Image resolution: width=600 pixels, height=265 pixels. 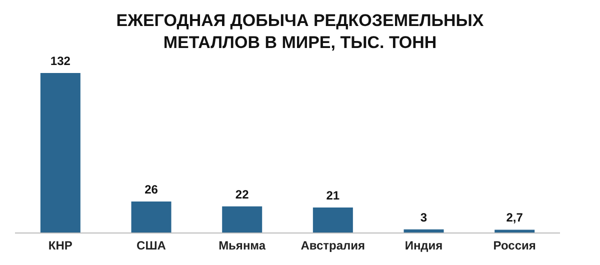 What do you see at coordinates (242, 245) in the screenshot?
I see `x-tick-label: Мьянма` at bounding box center [242, 245].